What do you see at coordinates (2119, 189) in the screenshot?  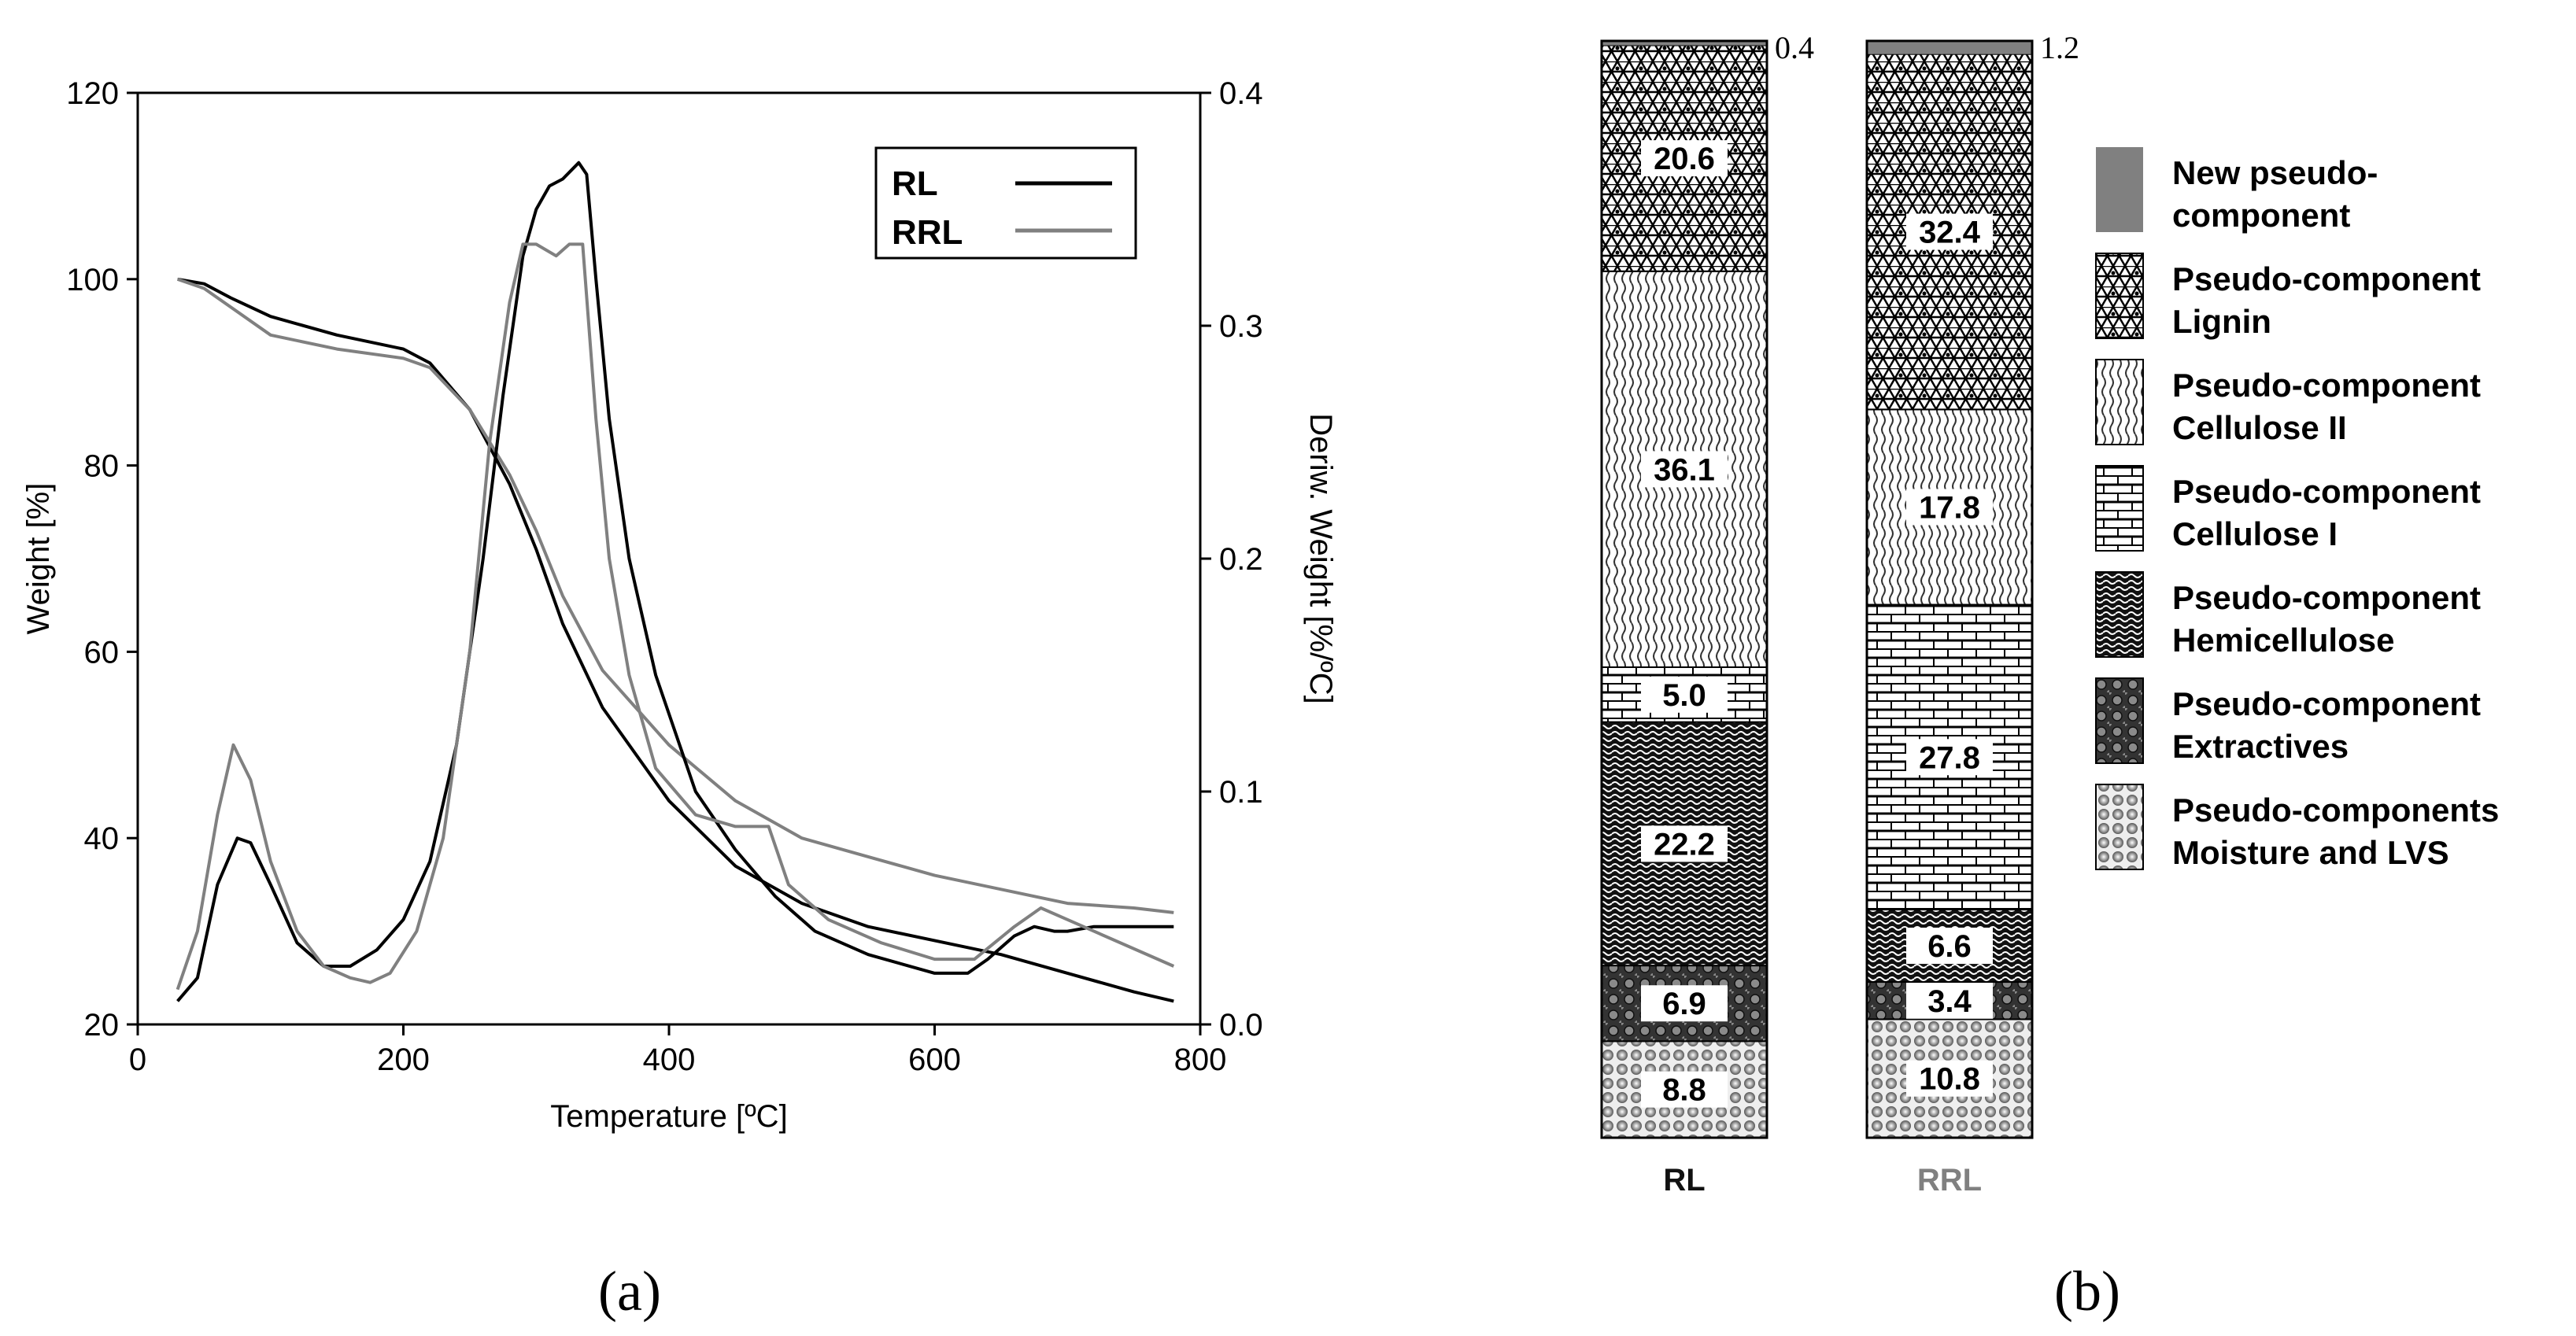 I see `legend-swatch-new` at bounding box center [2119, 189].